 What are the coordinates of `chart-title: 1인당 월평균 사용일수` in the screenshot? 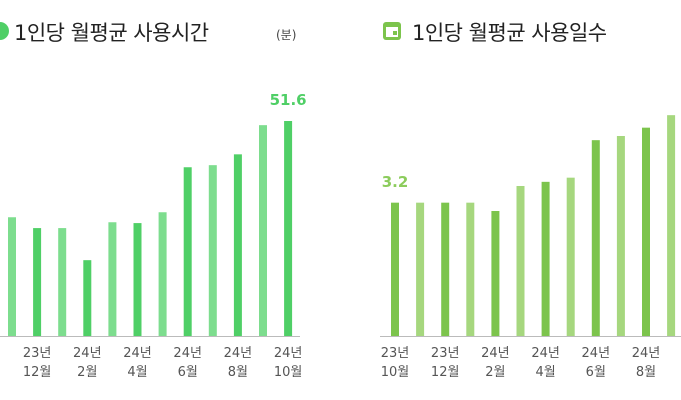 It's located at (509, 33).